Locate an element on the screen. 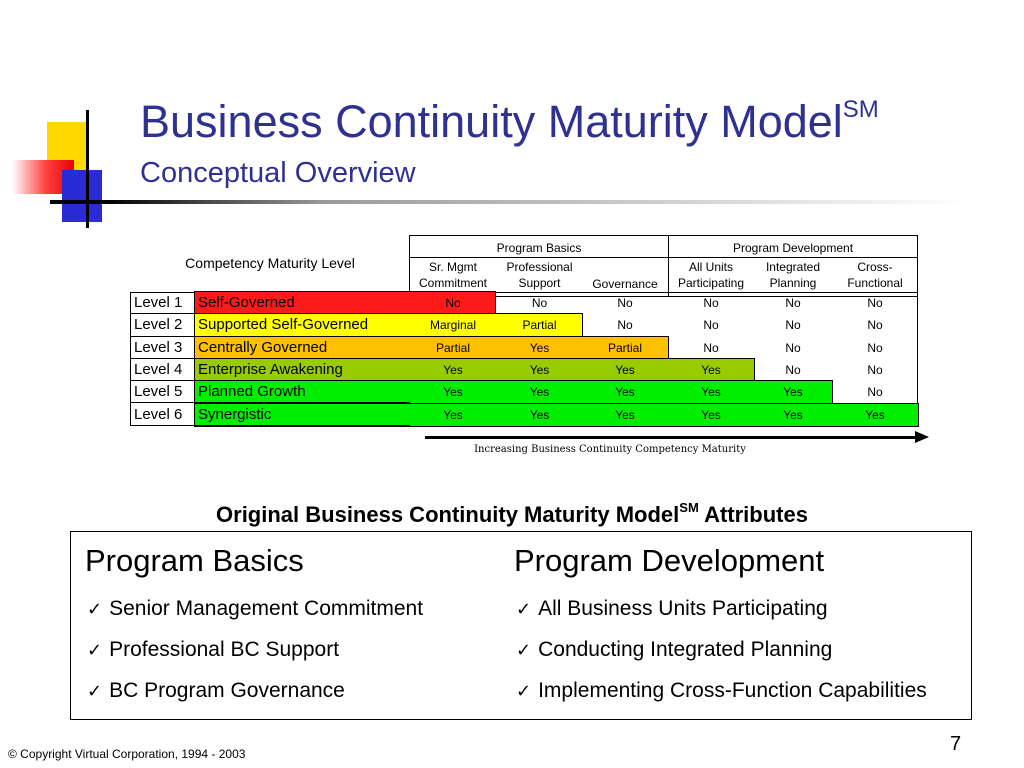  column-header-line: Cross- is located at coordinates (875, 267).